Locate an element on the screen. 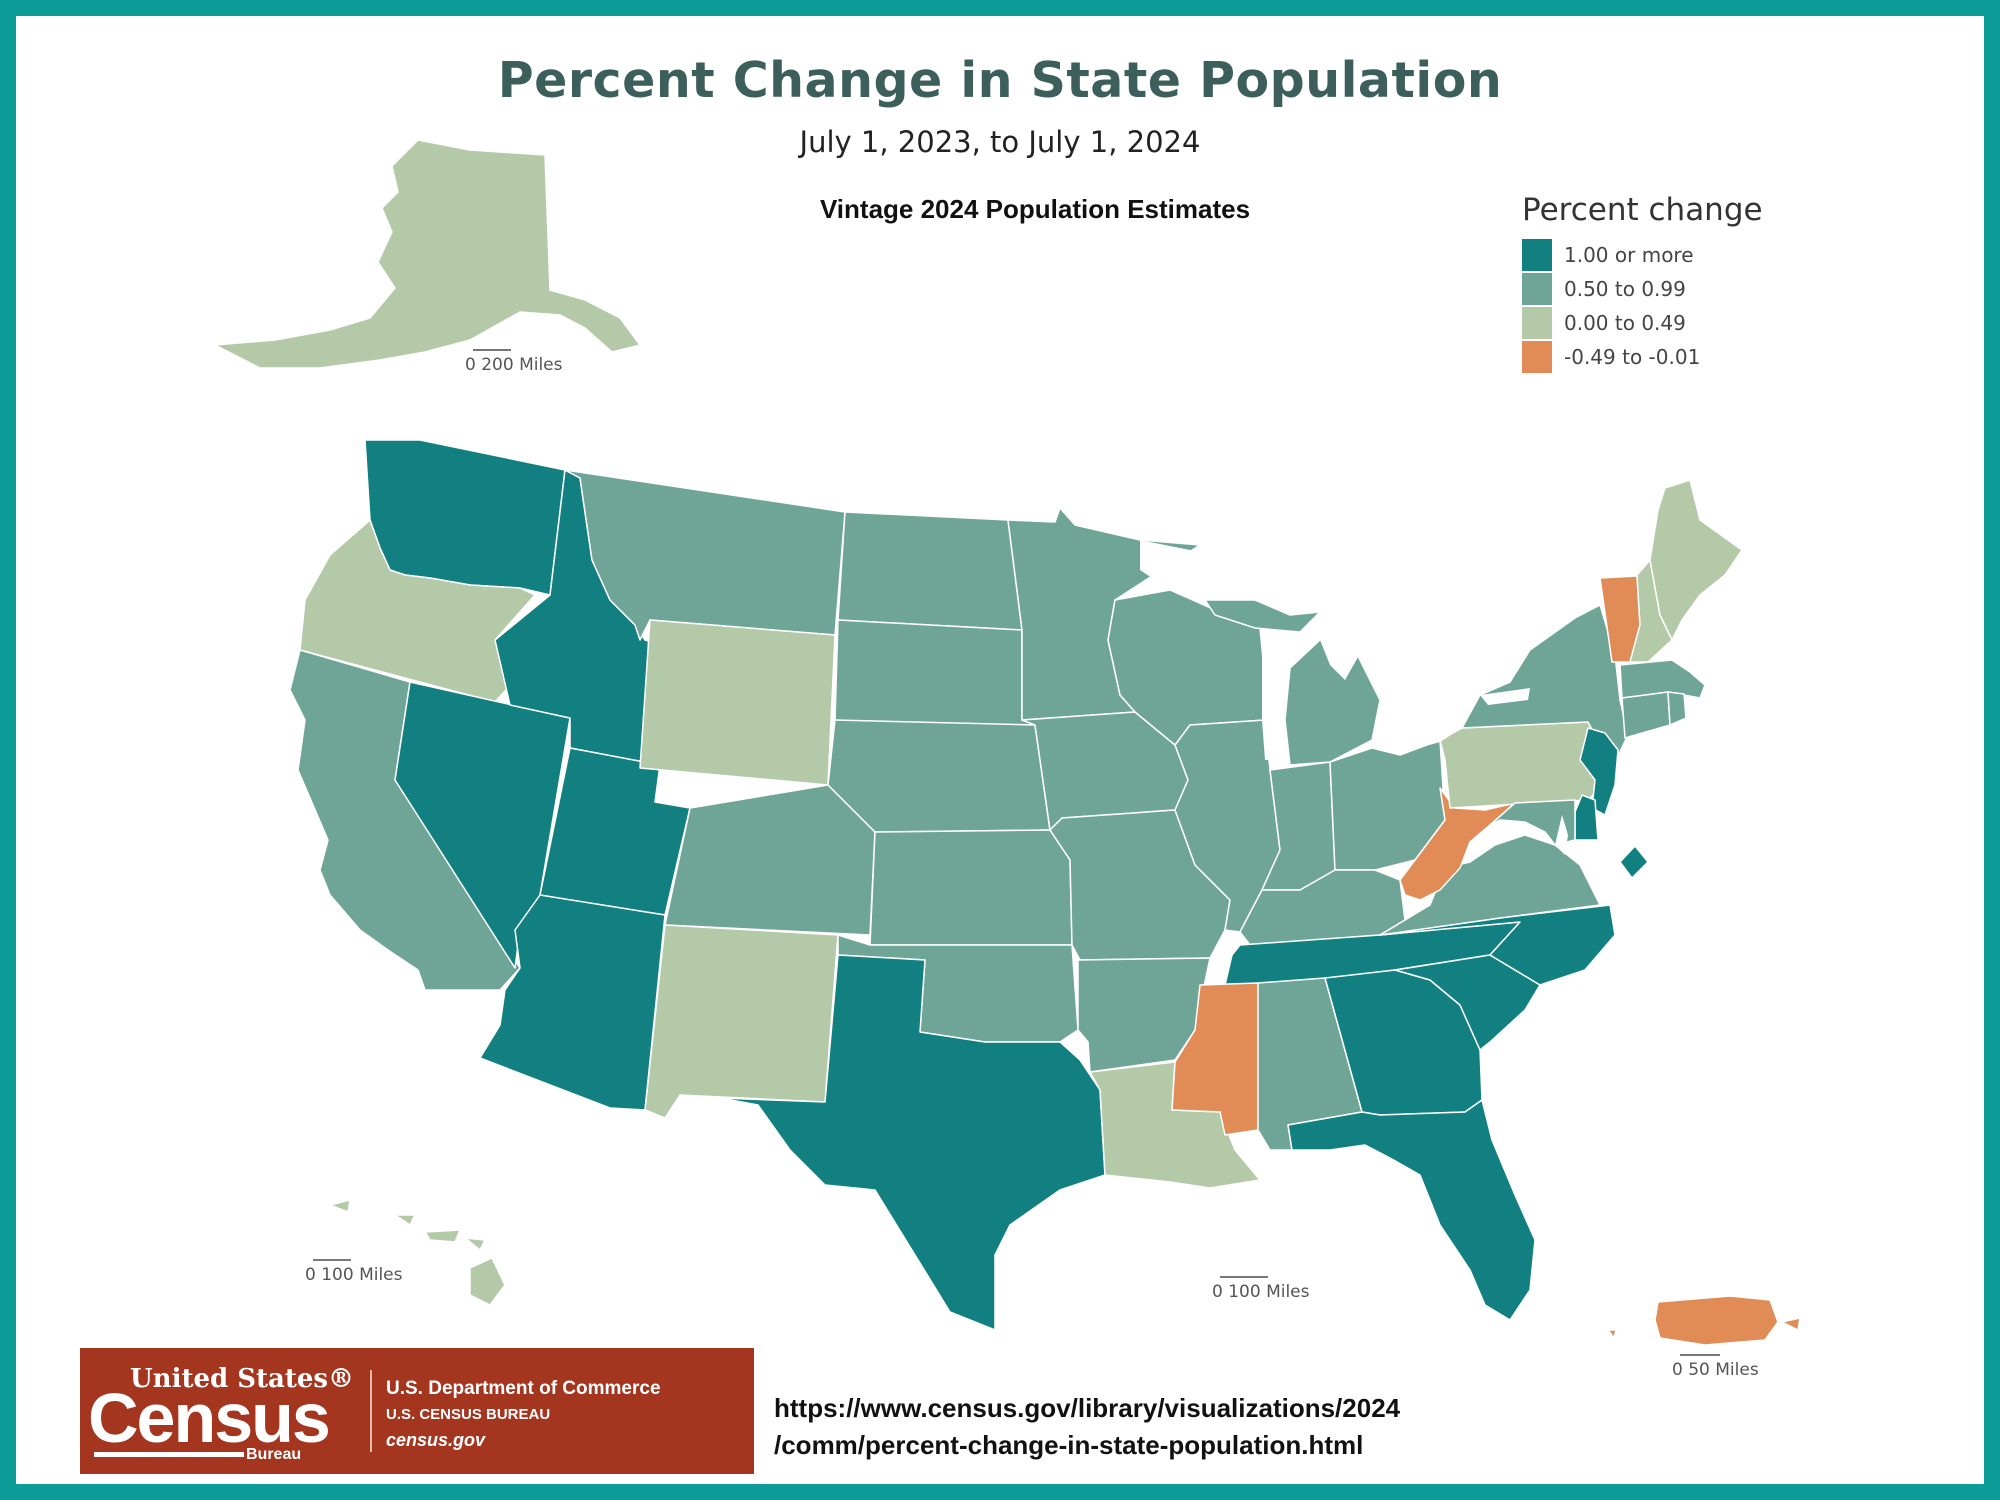 The width and height of the screenshot is (2000, 1500). hawaii-scale-bar: 0 100 Miles is located at coordinates (354, 1272).